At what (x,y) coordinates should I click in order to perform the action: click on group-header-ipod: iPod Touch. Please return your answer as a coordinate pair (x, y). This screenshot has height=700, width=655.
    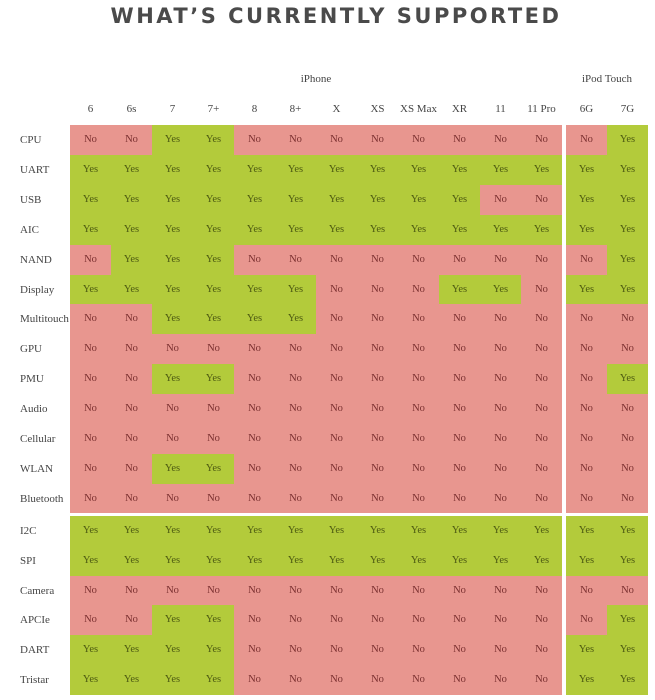
    Looking at the image, I should click on (607, 79).